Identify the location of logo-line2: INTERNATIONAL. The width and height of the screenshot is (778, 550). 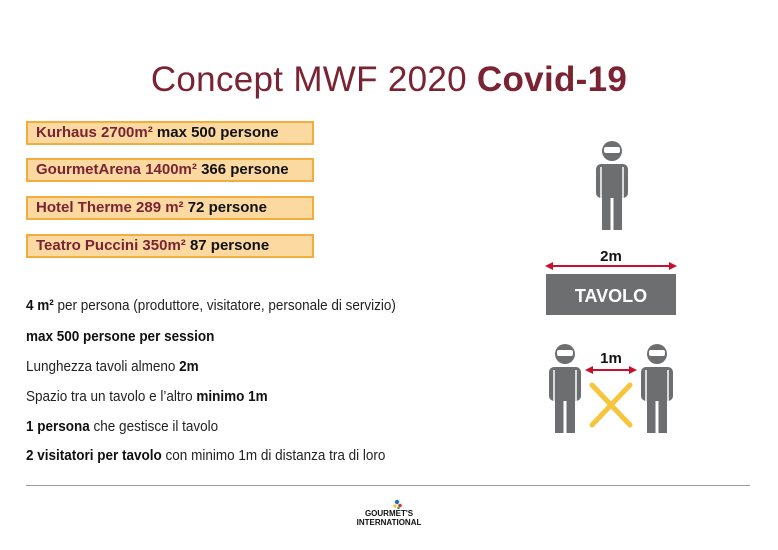
(389, 522).